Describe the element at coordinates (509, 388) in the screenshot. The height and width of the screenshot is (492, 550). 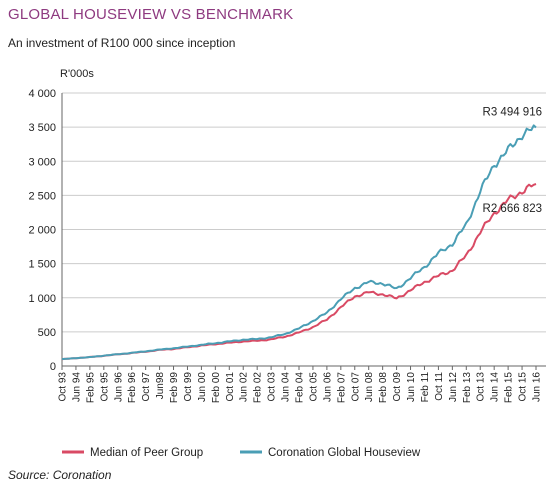
I see `x-tick-label: Feb 15` at that location.